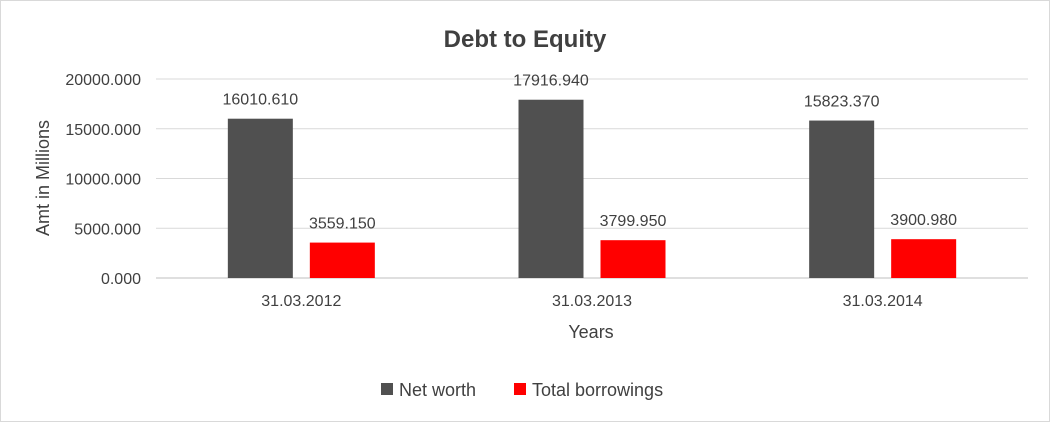 This screenshot has height=422, width=1050. What do you see at coordinates (437, 390) in the screenshot?
I see `legend-label: Net worth` at bounding box center [437, 390].